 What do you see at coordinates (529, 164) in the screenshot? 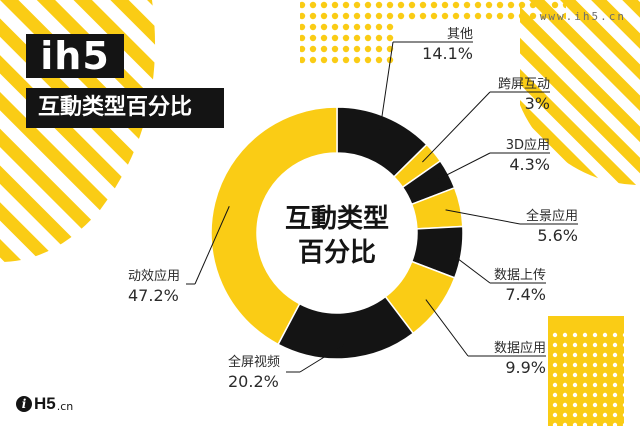
I see `slice-value-label: 4.3%` at bounding box center [529, 164].